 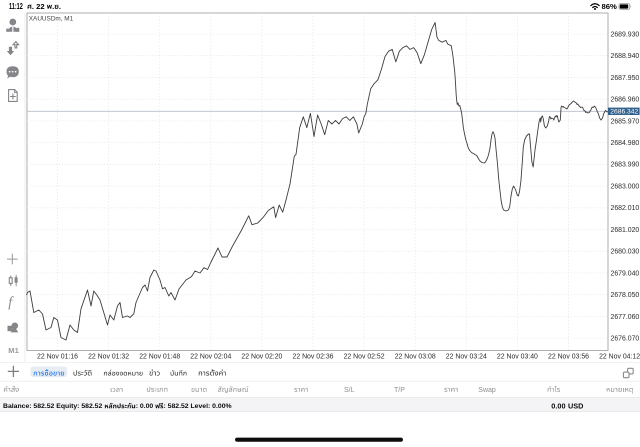 What do you see at coordinates (625, 208) in the screenshot?
I see `svg-text: 2682.010` at bounding box center [625, 208].